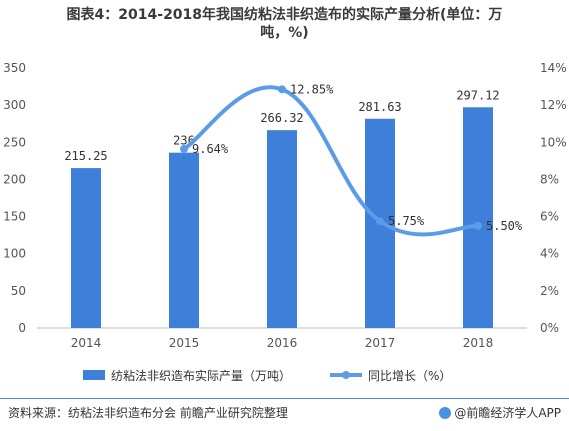 The width and height of the screenshot is (569, 431). What do you see at coordinates (504, 226) in the screenshot?
I see `line-data-label: 5.50%` at bounding box center [504, 226].